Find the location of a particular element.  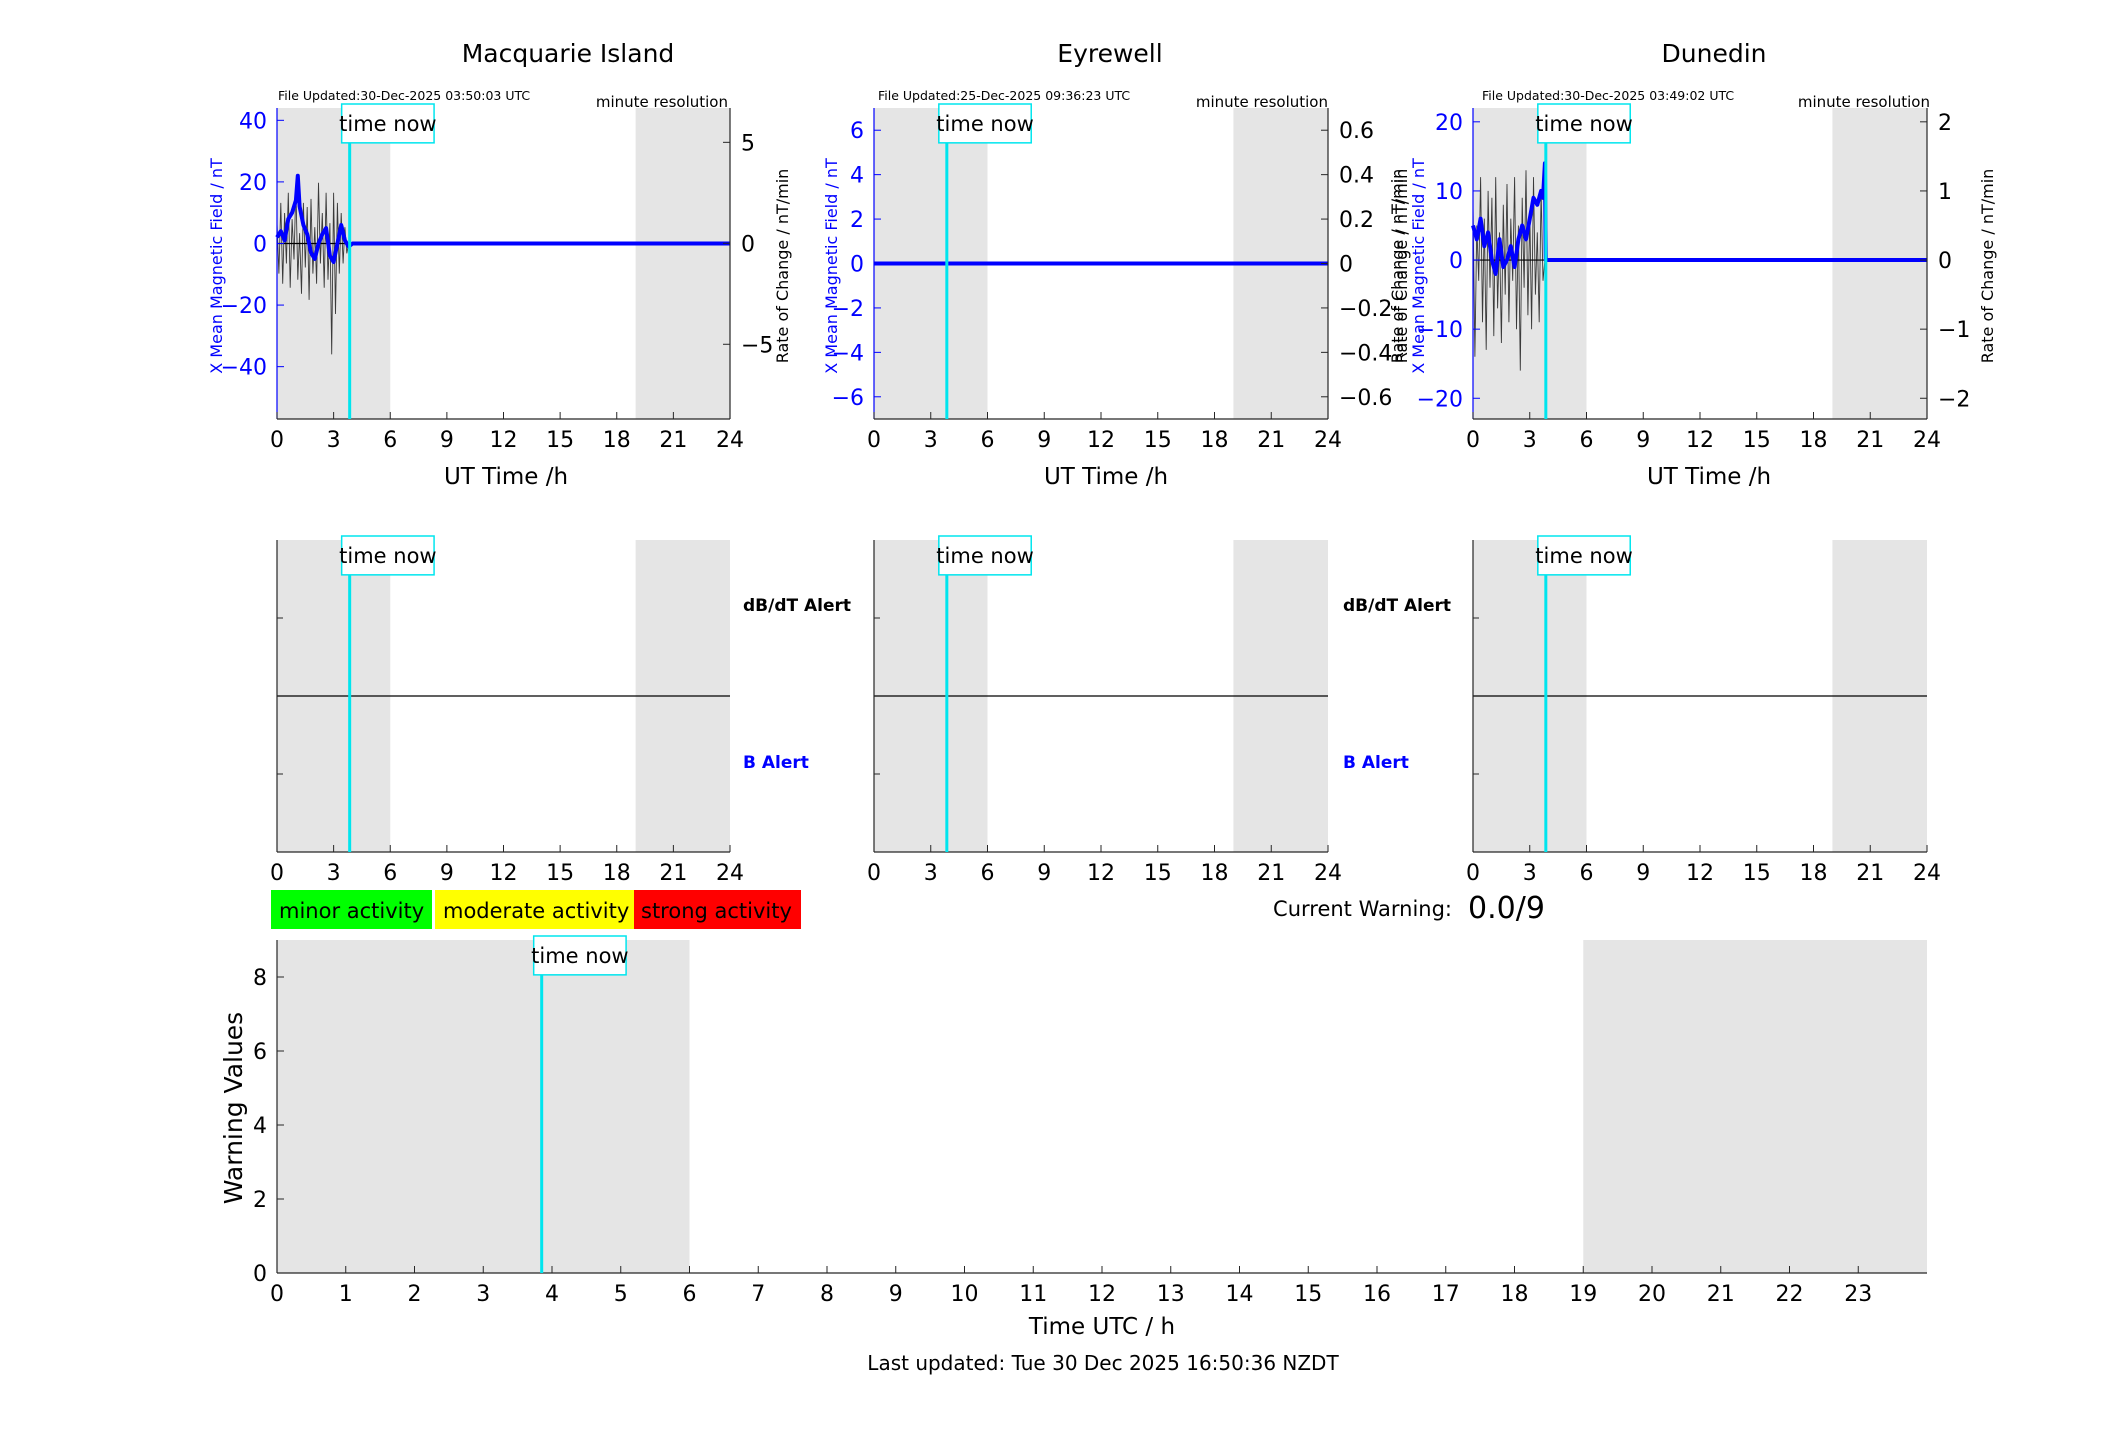

right-y-tick-label: −0.6 is located at coordinates (1365, 398).